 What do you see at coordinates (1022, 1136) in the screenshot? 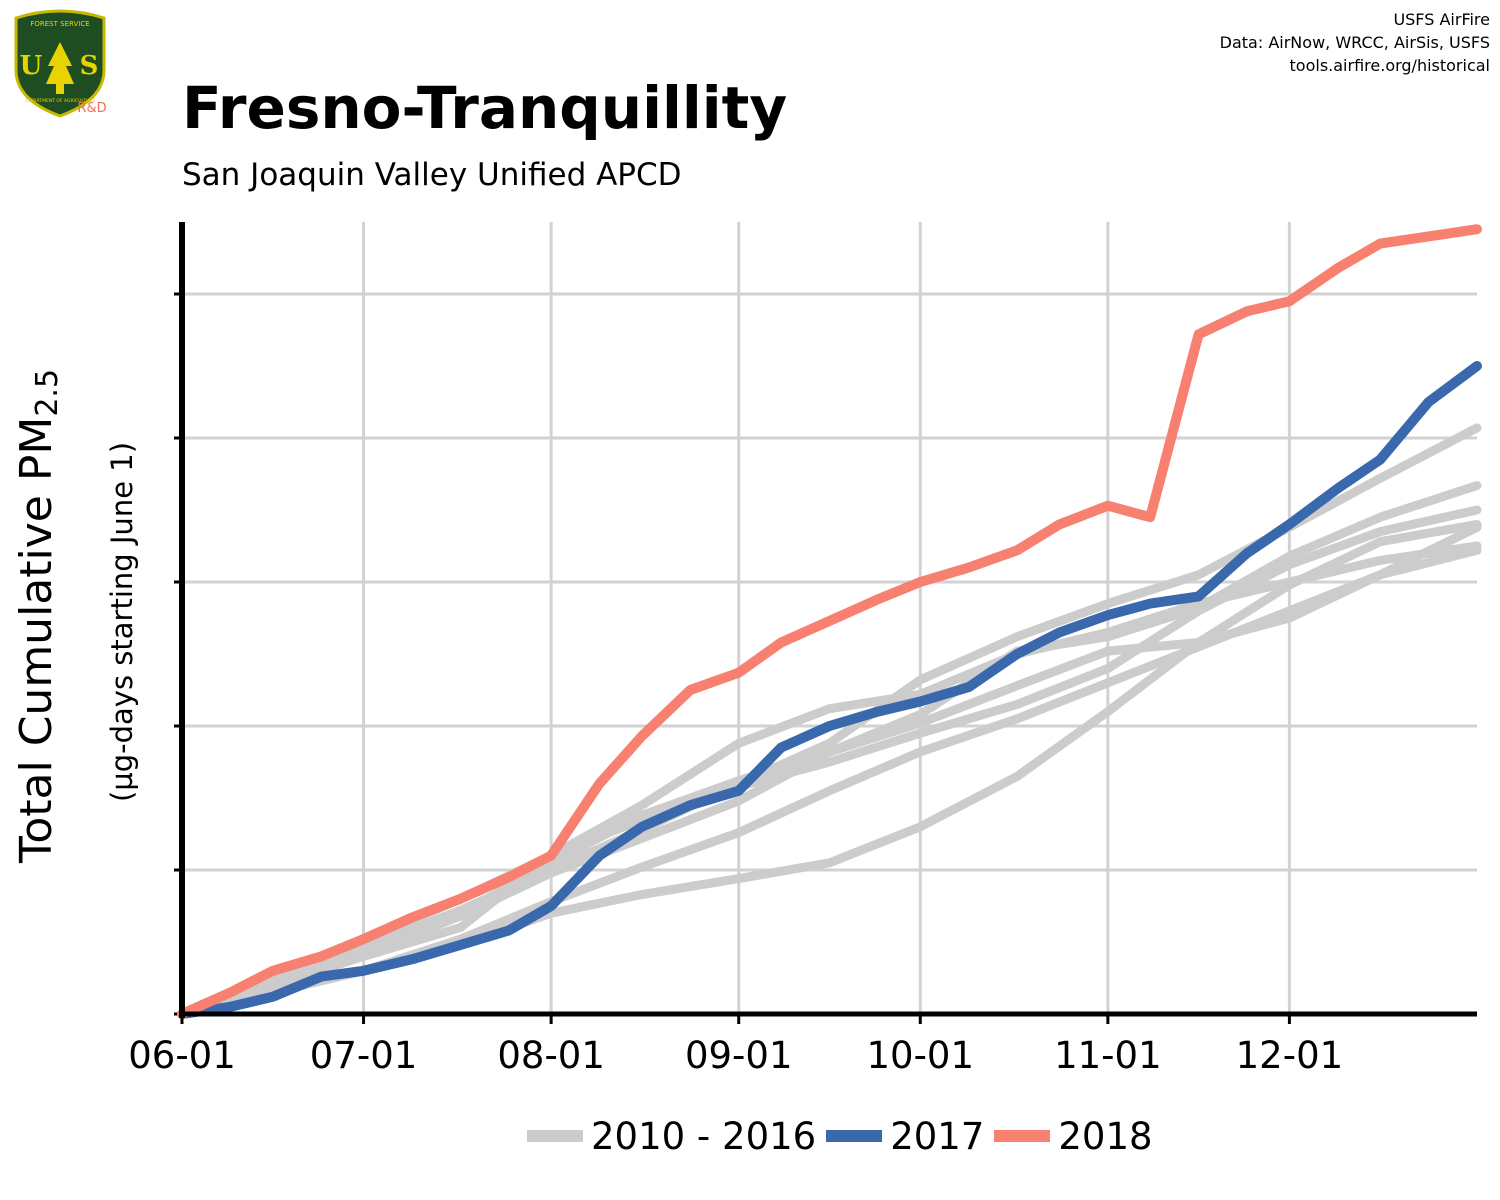
I see `legend-swatch-2018` at bounding box center [1022, 1136].